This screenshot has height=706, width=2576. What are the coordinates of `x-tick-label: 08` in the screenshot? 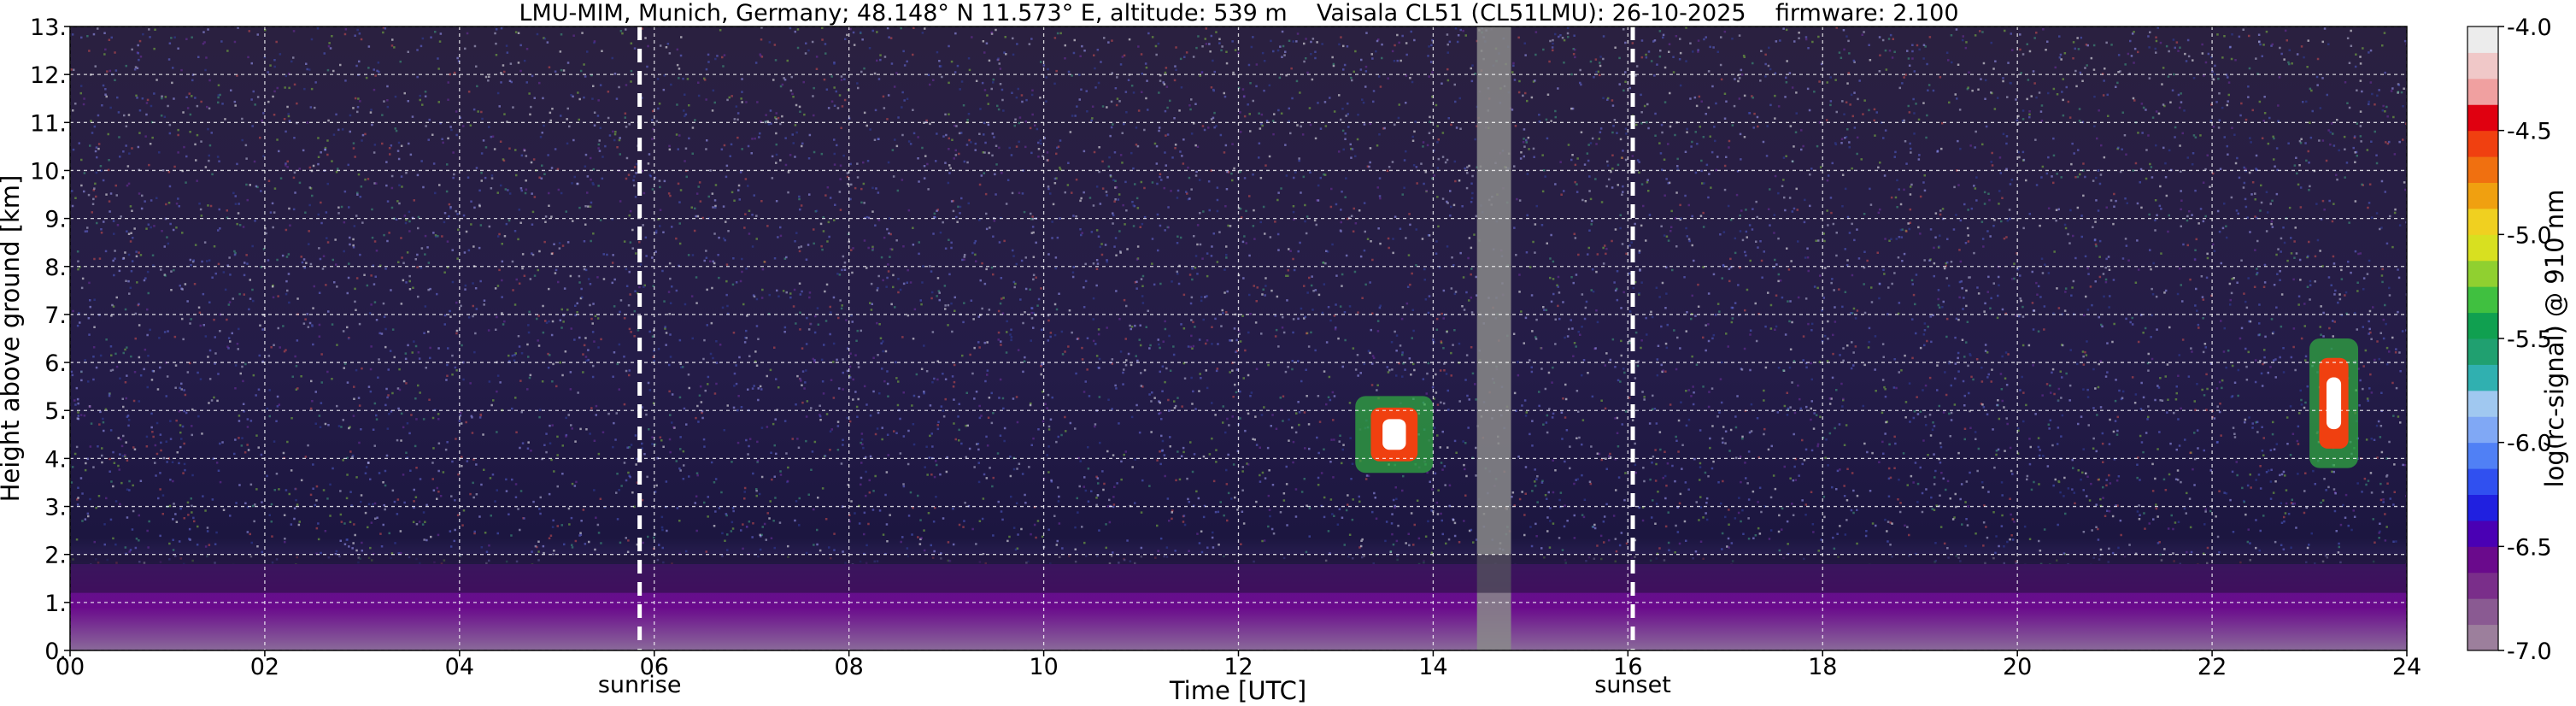 It's located at (848, 667).